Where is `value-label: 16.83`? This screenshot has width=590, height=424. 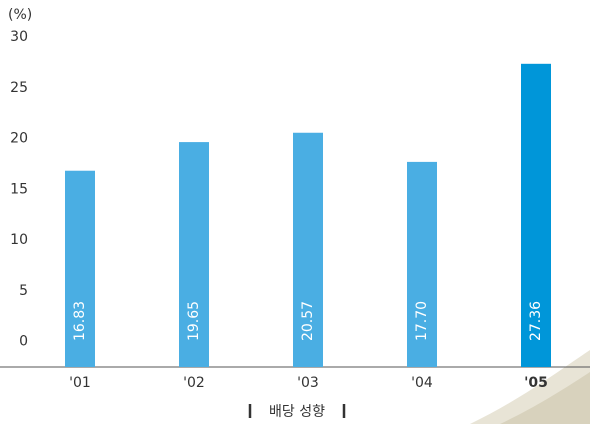 value-label: 16.83 is located at coordinates (80, 321).